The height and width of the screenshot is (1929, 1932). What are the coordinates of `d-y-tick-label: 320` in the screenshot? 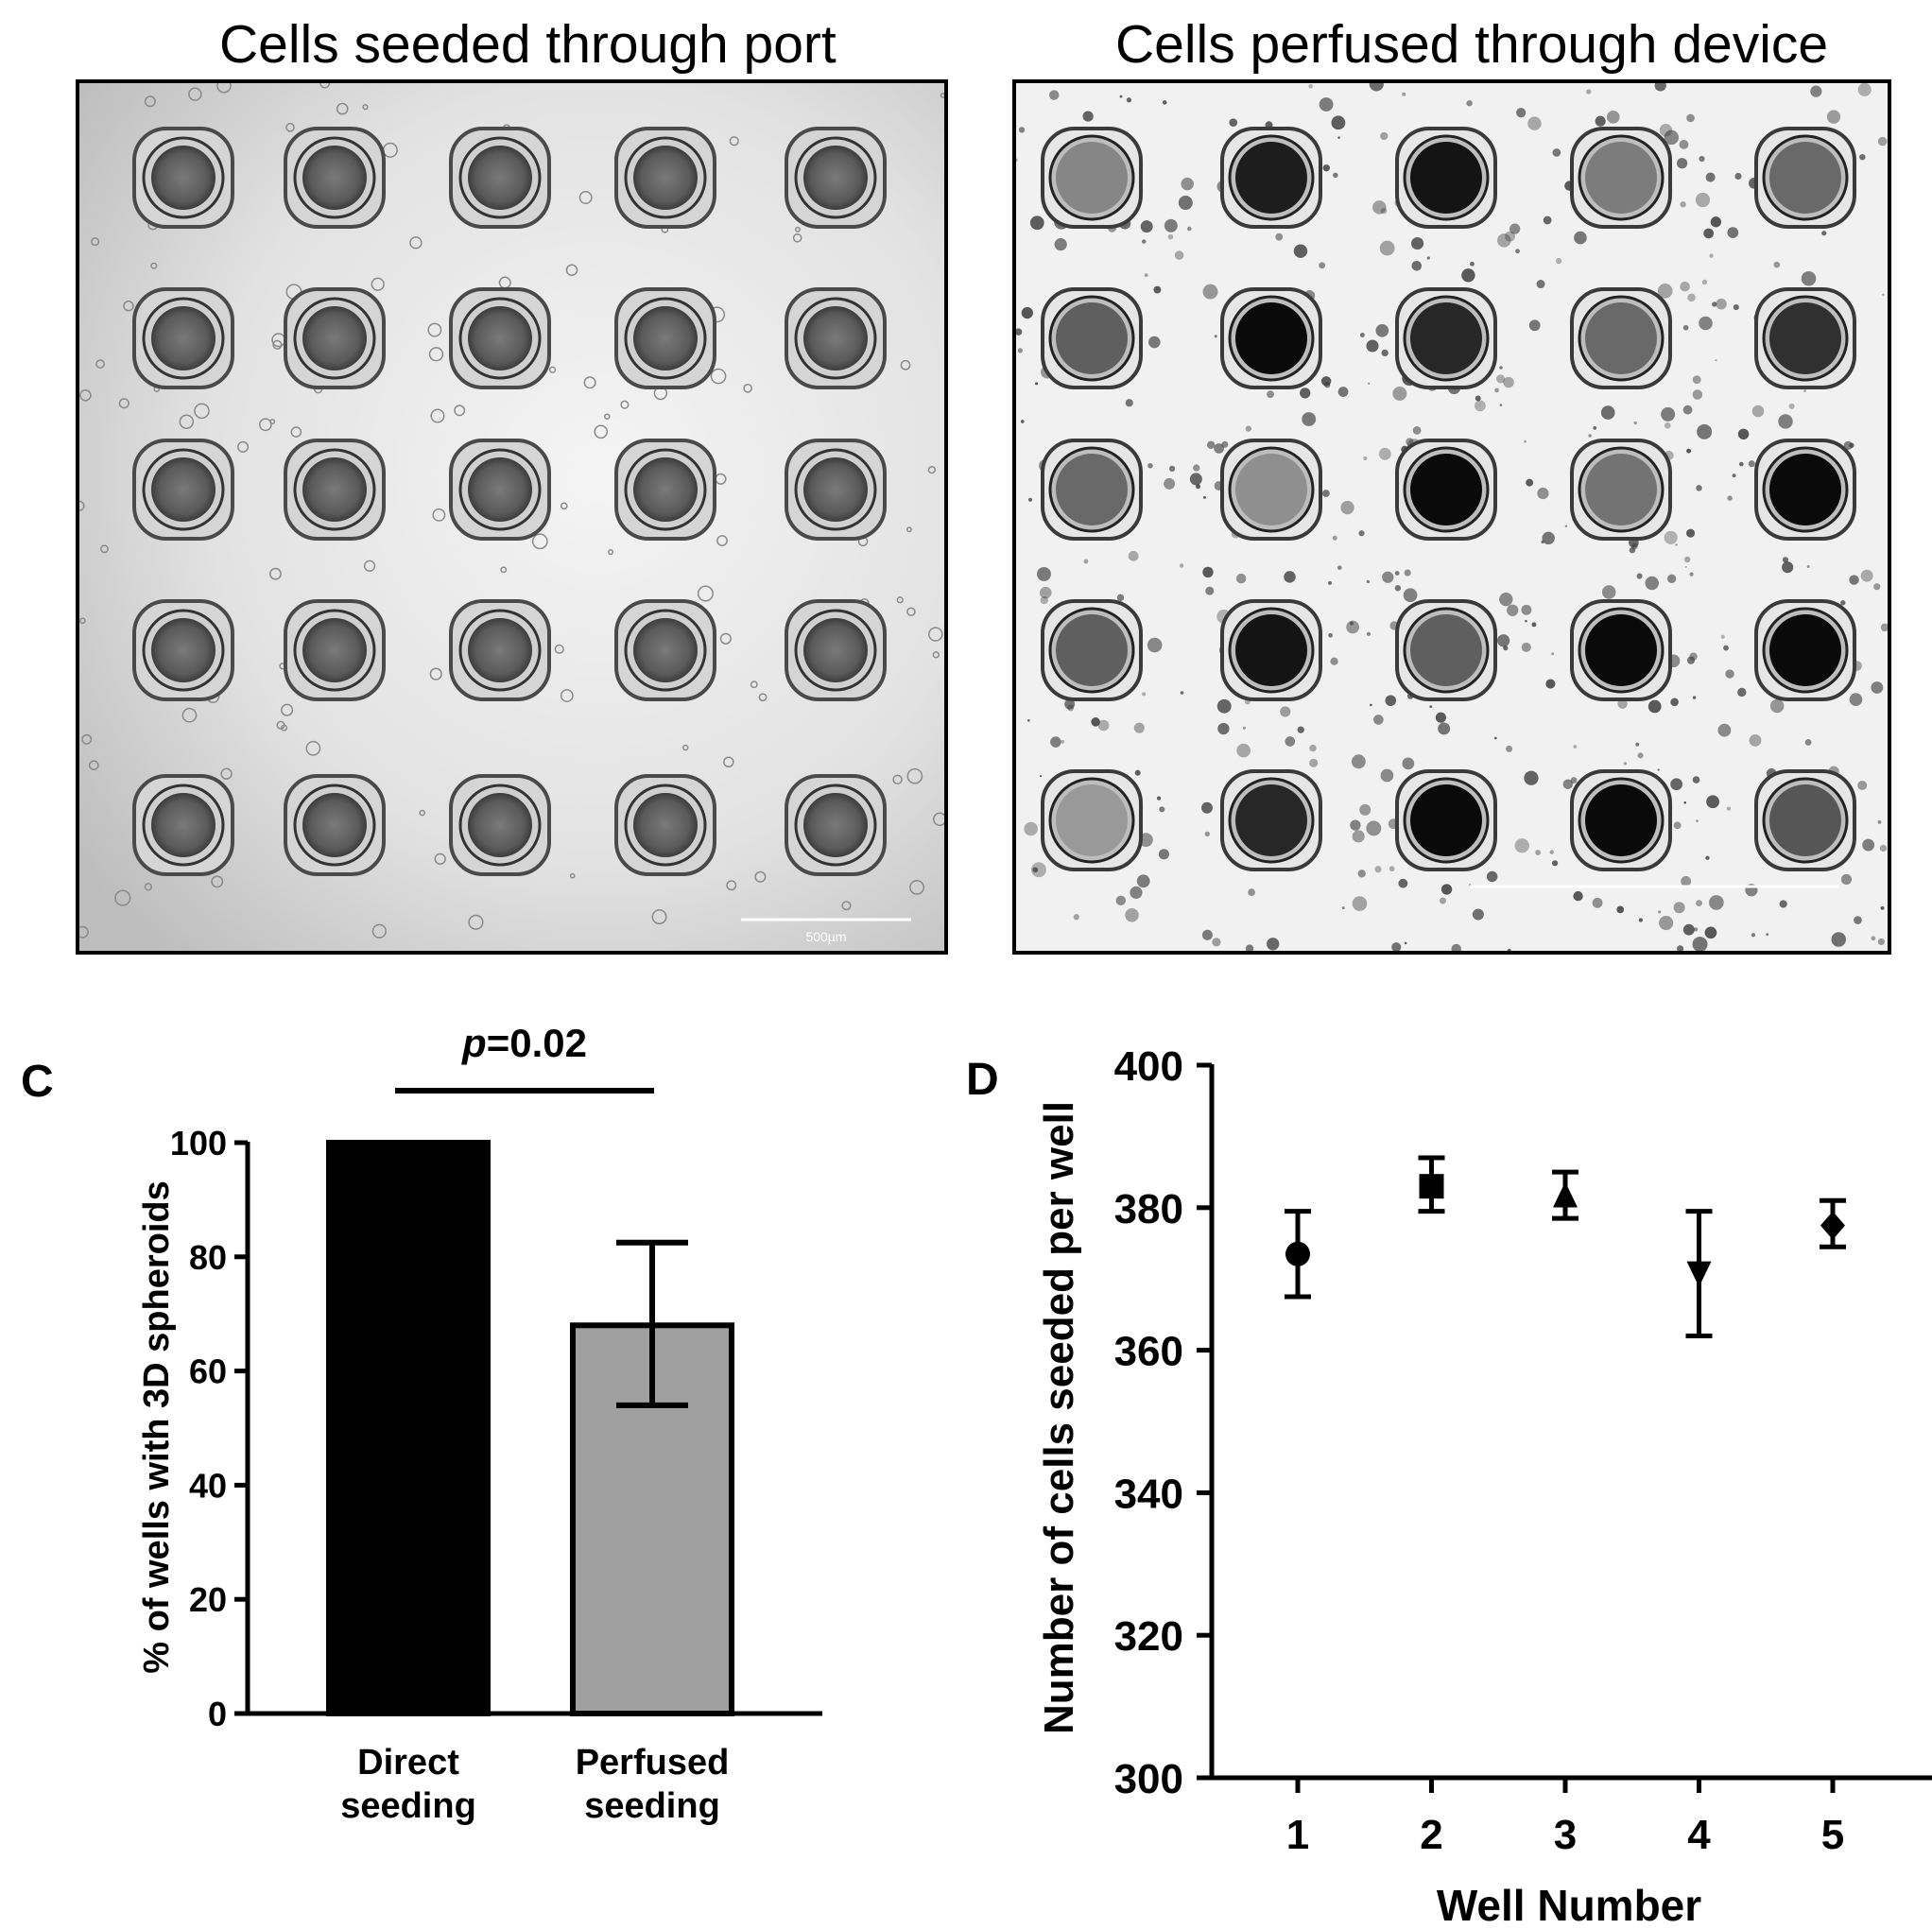 It's located at (1148, 1636).